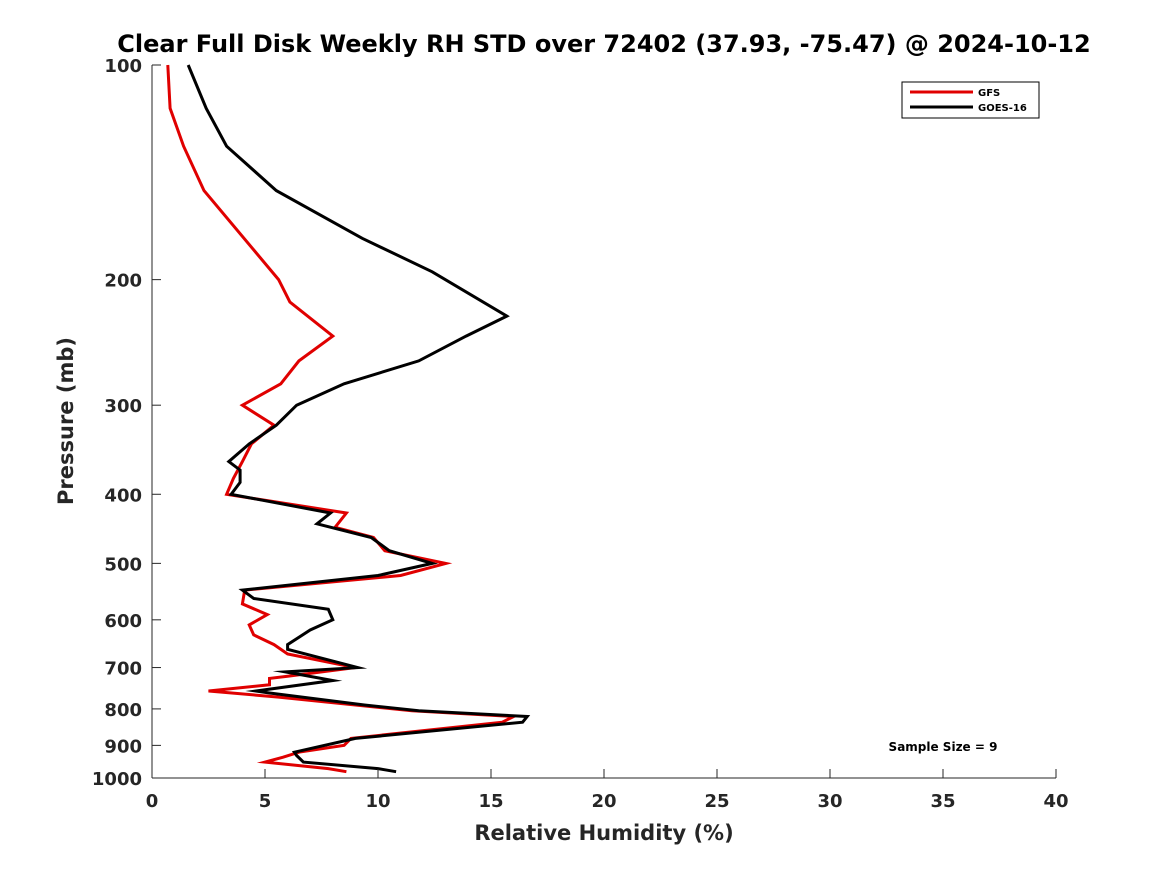 This screenshot has width=1167, height=875. Describe the element at coordinates (123, 406) in the screenshot. I see `y-tick-label: 300` at that location.